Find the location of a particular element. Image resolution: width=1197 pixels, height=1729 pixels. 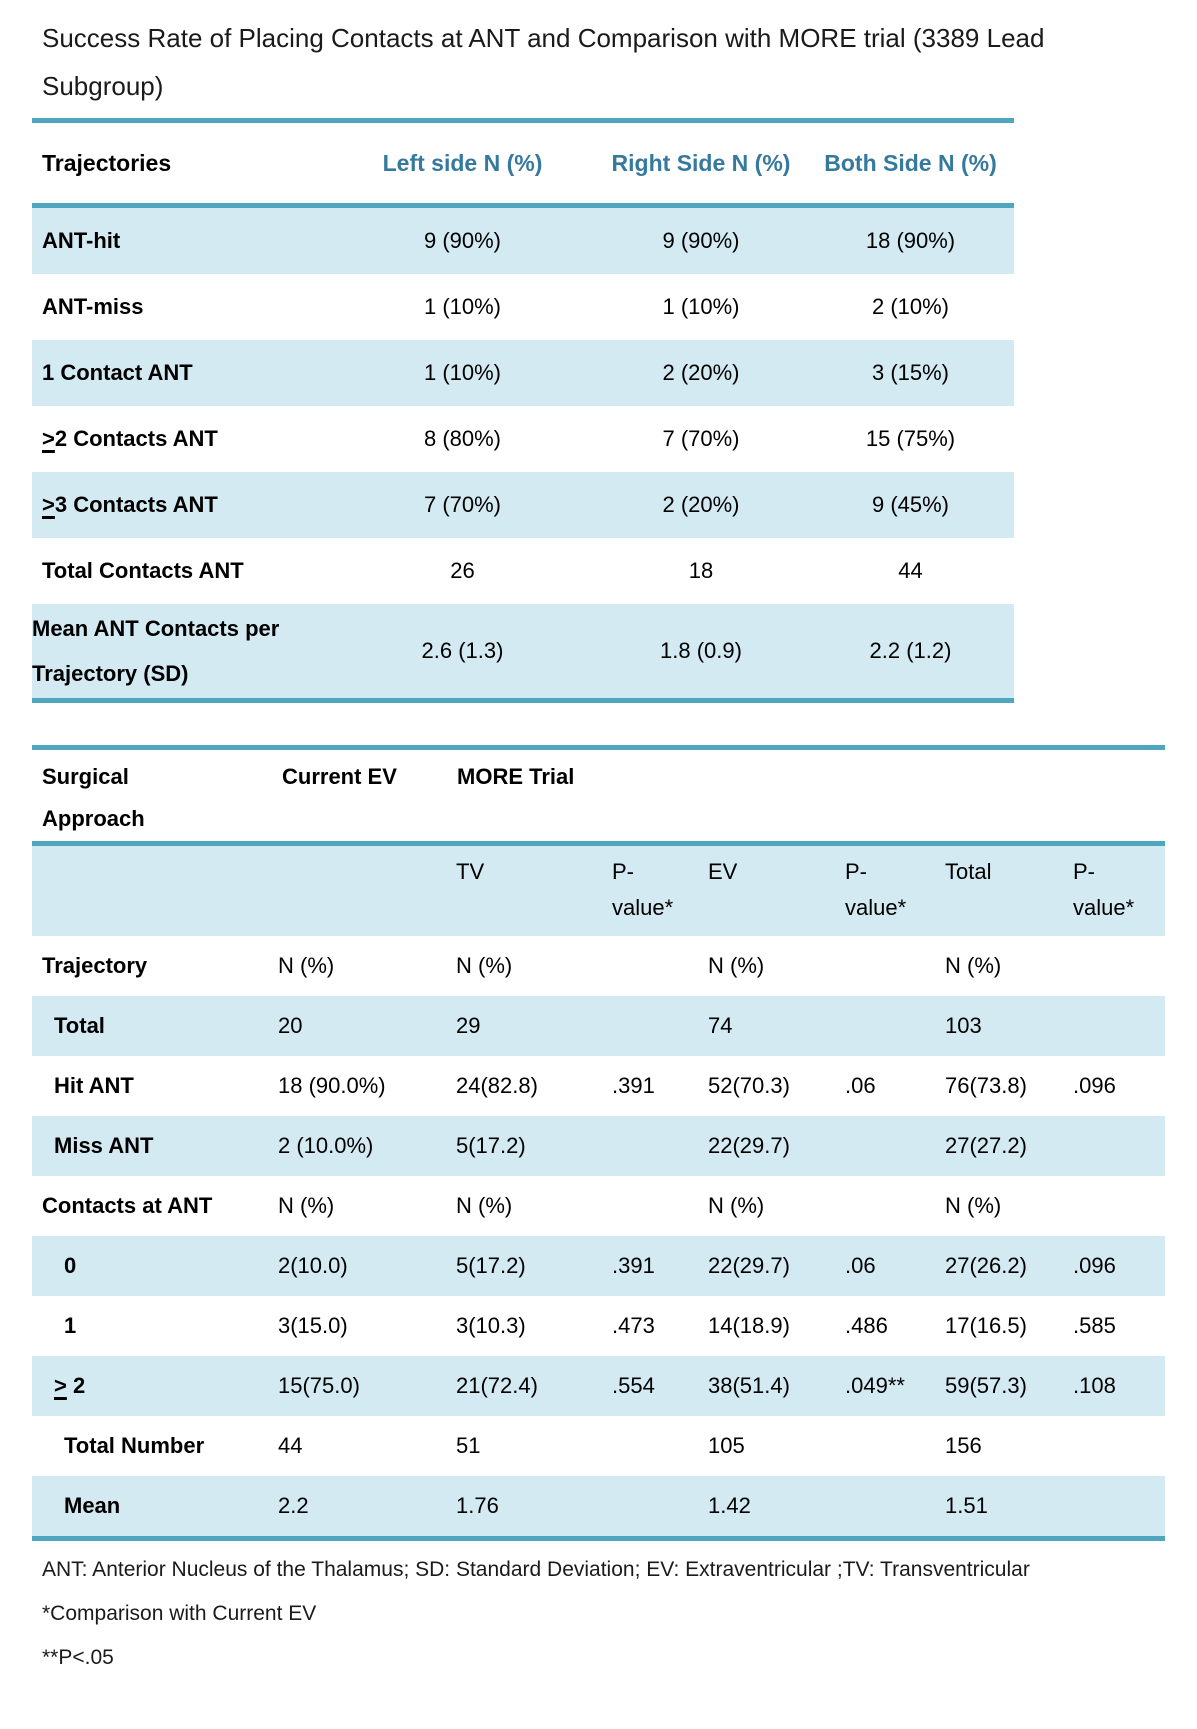

column-header-surgical-approach: Surgical Approach is located at coordinates (155, 796).